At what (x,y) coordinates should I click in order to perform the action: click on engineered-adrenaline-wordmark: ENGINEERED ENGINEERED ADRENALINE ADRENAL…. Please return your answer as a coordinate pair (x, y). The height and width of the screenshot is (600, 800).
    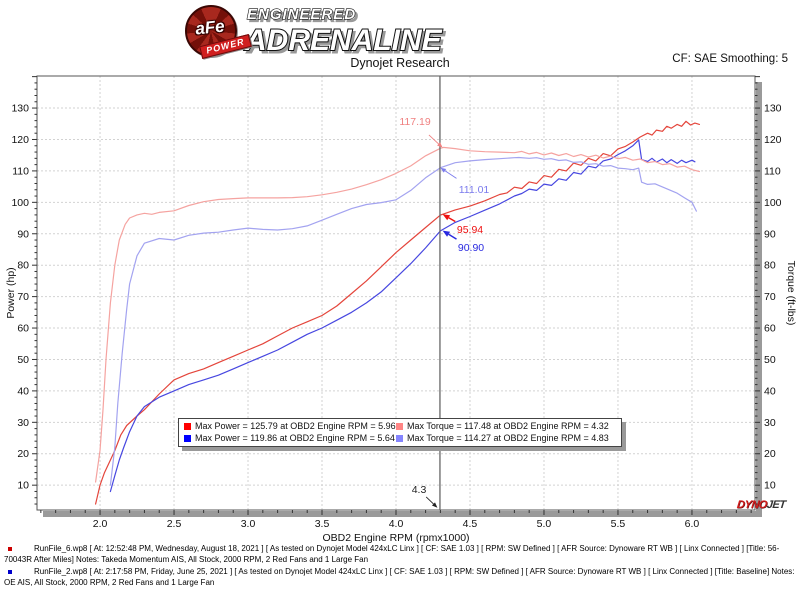
    Looking at the image, I should click on (344, 32).